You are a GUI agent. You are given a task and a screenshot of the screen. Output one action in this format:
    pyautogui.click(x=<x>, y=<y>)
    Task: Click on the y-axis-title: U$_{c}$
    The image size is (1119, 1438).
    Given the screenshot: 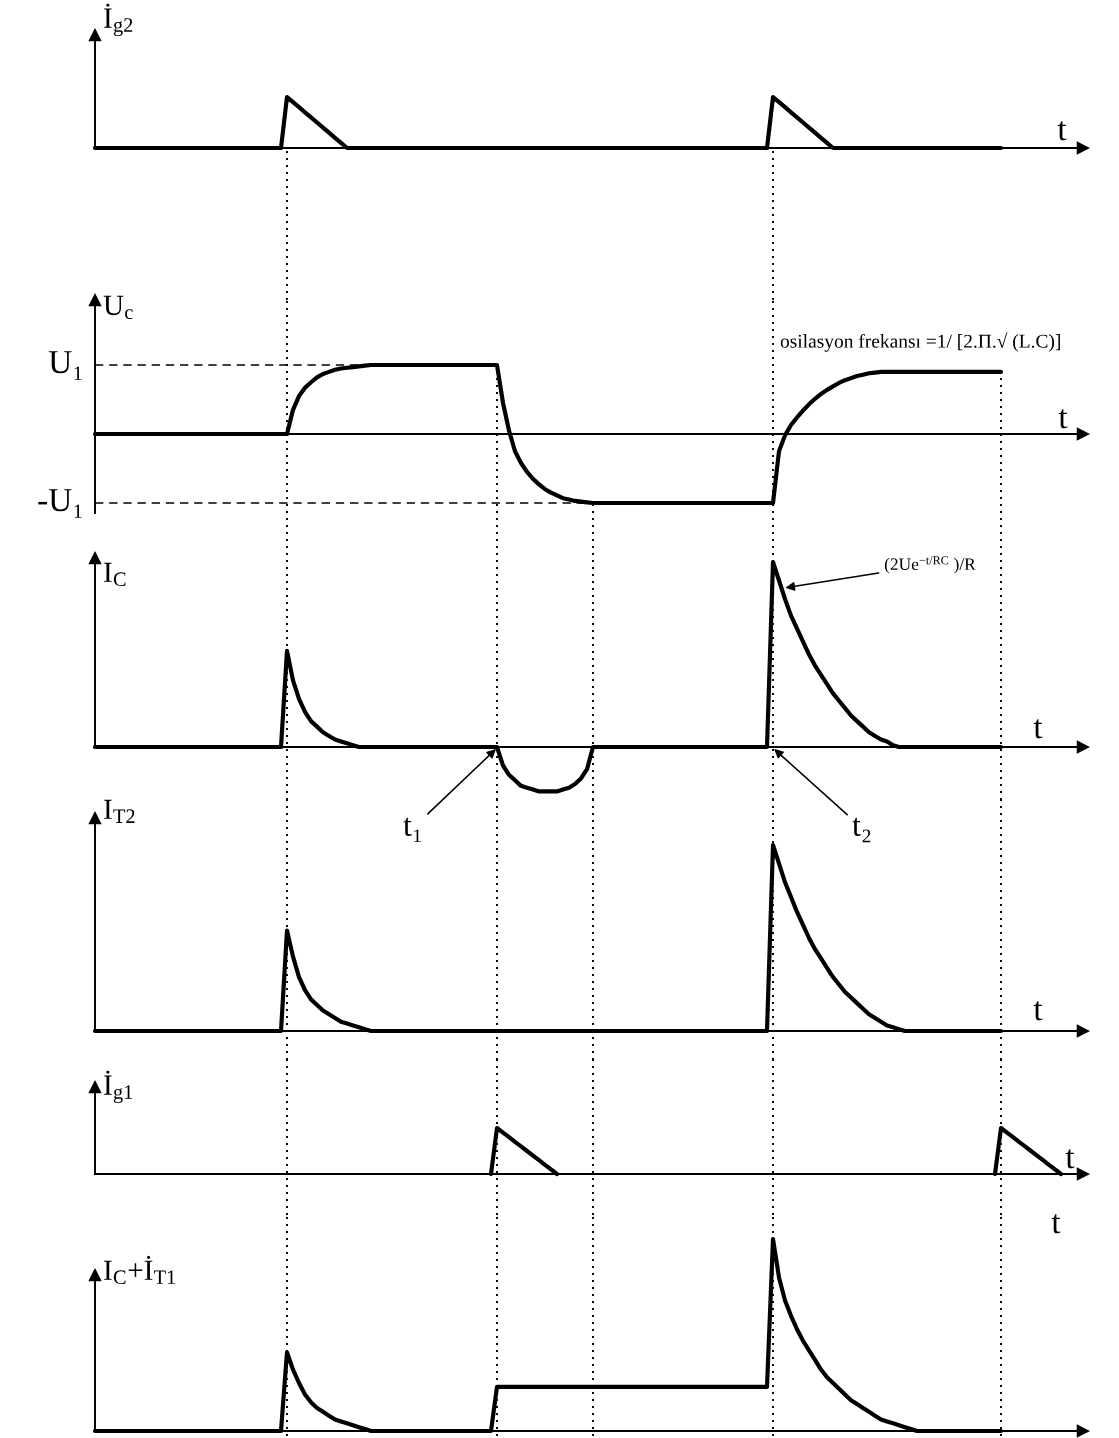 What is the action you would take?
    pyautogui.click(x=118, y=307)
    